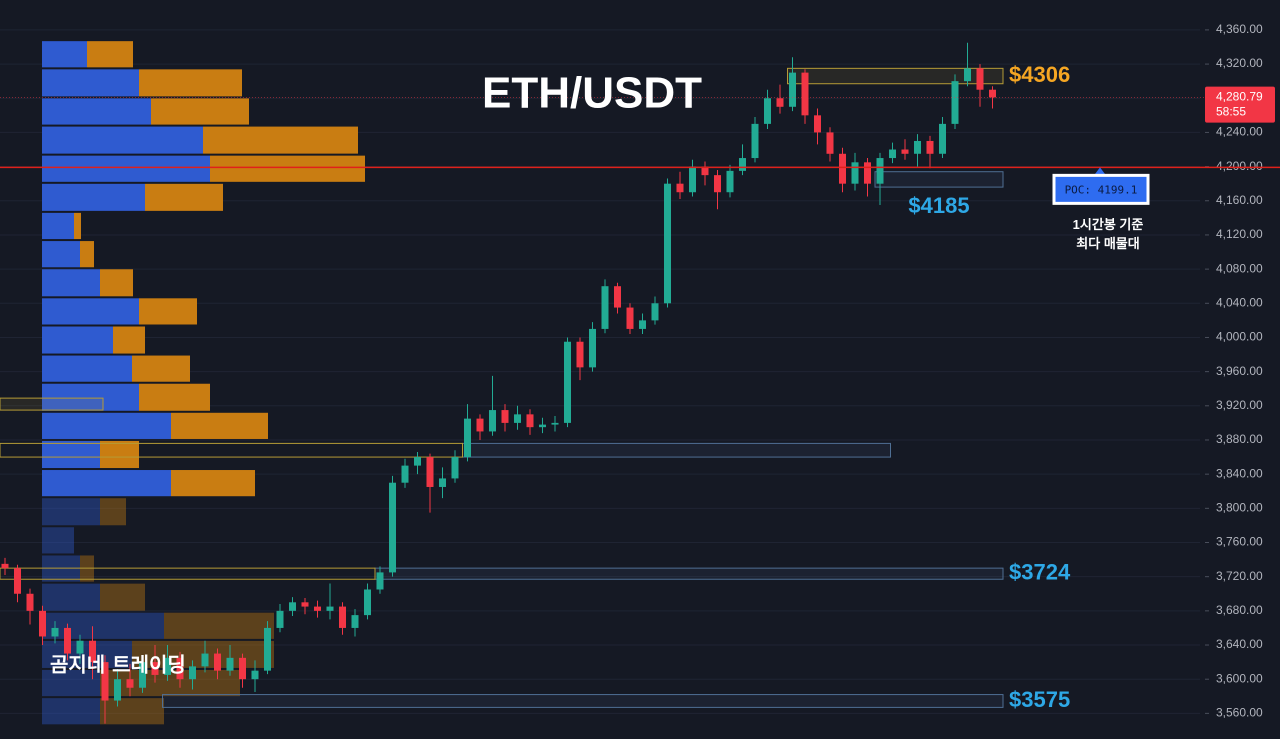  What do you see at coordinates (1239, 302) in the screenshot?
I see `y-tick-label: 4,040.00` at bounding box center [1239, 302].